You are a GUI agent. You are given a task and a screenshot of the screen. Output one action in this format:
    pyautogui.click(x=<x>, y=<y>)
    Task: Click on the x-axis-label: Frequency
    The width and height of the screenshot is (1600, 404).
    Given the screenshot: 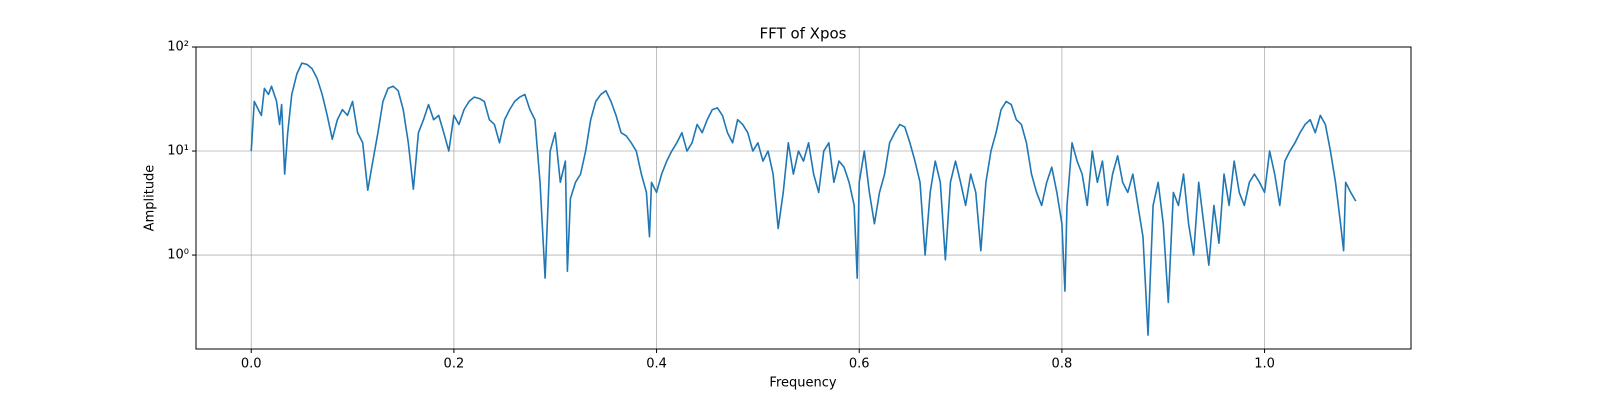 What is the action you would take?
    pyautogui.click(x=802, y=383)
    